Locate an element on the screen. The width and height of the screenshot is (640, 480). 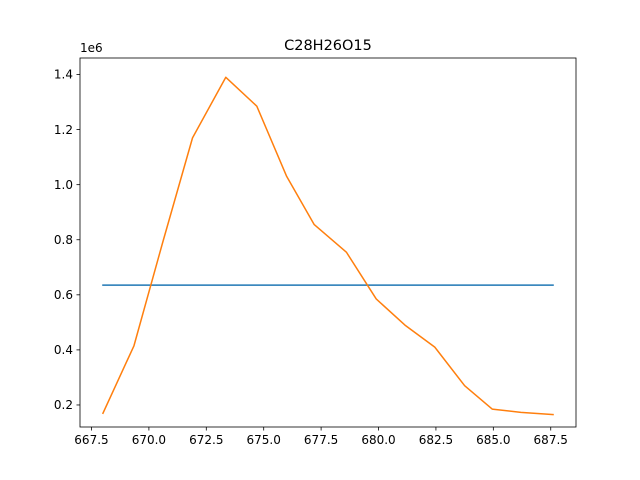
x-tick-label: 680.0 is located at coordinates (378, 440).